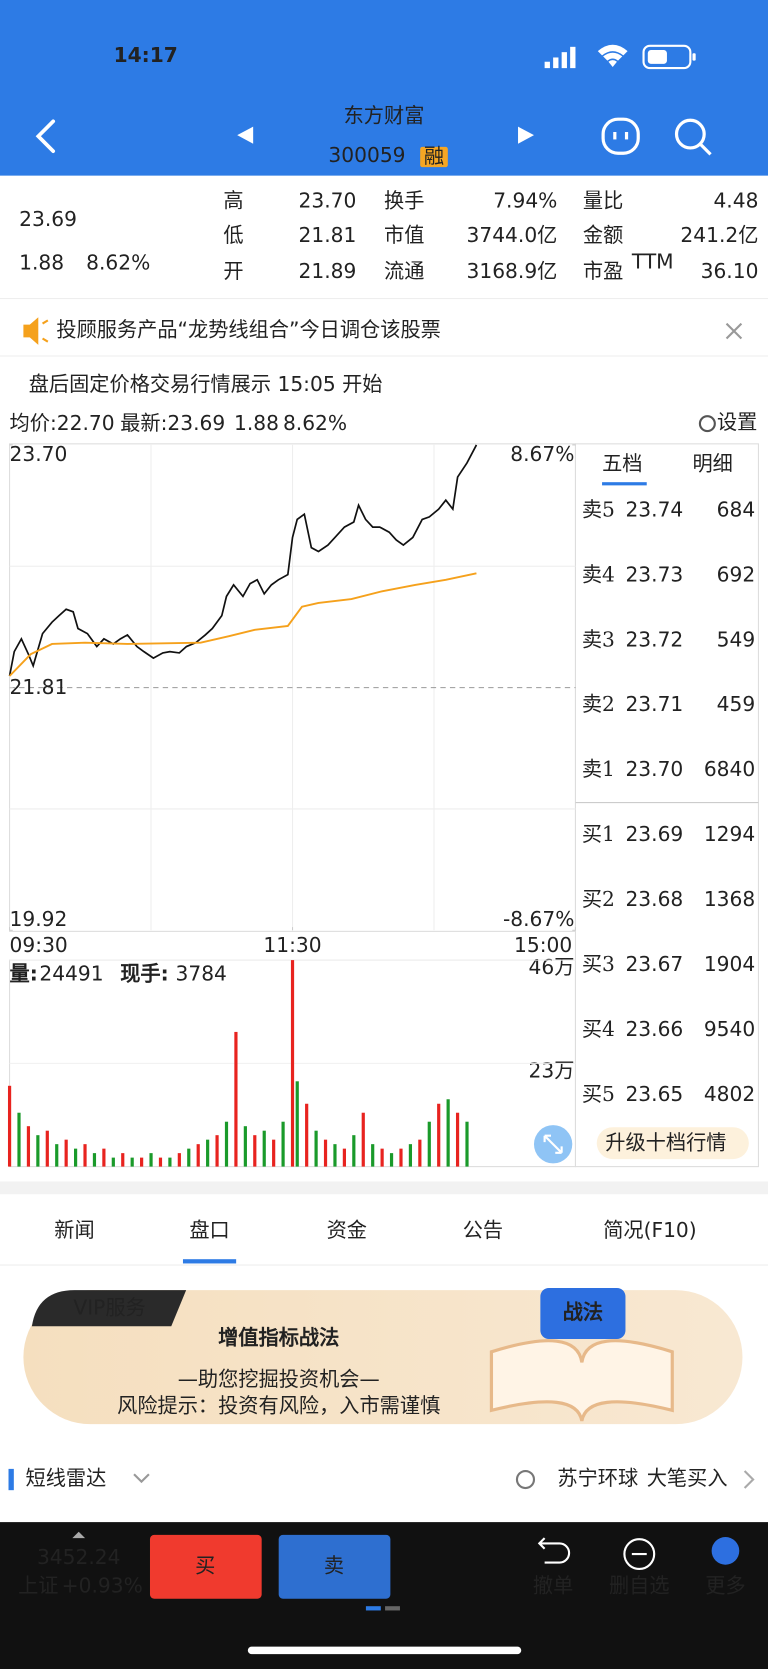  Describe the element at coordinates (39, 945) in the screenshot. I see `x-tick-label: 09:30` at that location.